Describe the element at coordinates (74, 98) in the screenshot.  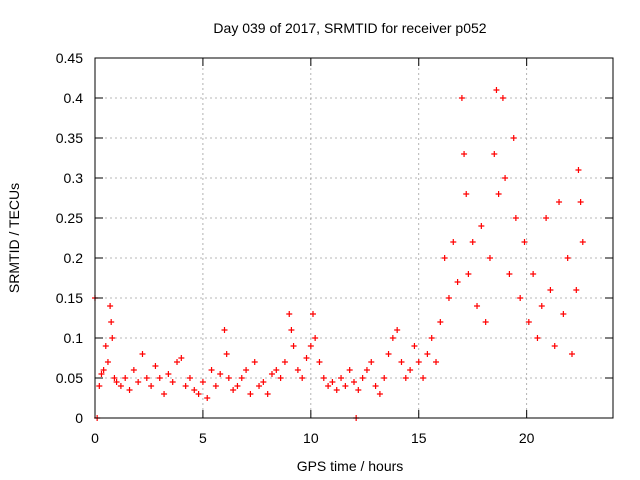
I see `y-tick-label: 0.4` at that location.